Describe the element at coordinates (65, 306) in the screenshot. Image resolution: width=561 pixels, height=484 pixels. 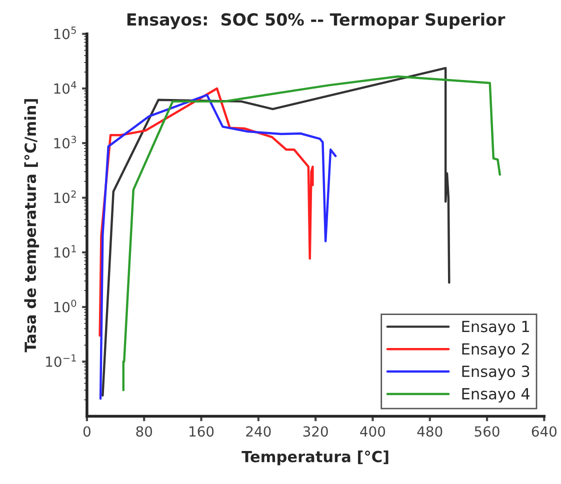
I see `y-tick-label: 10$^{0}$` at that location.